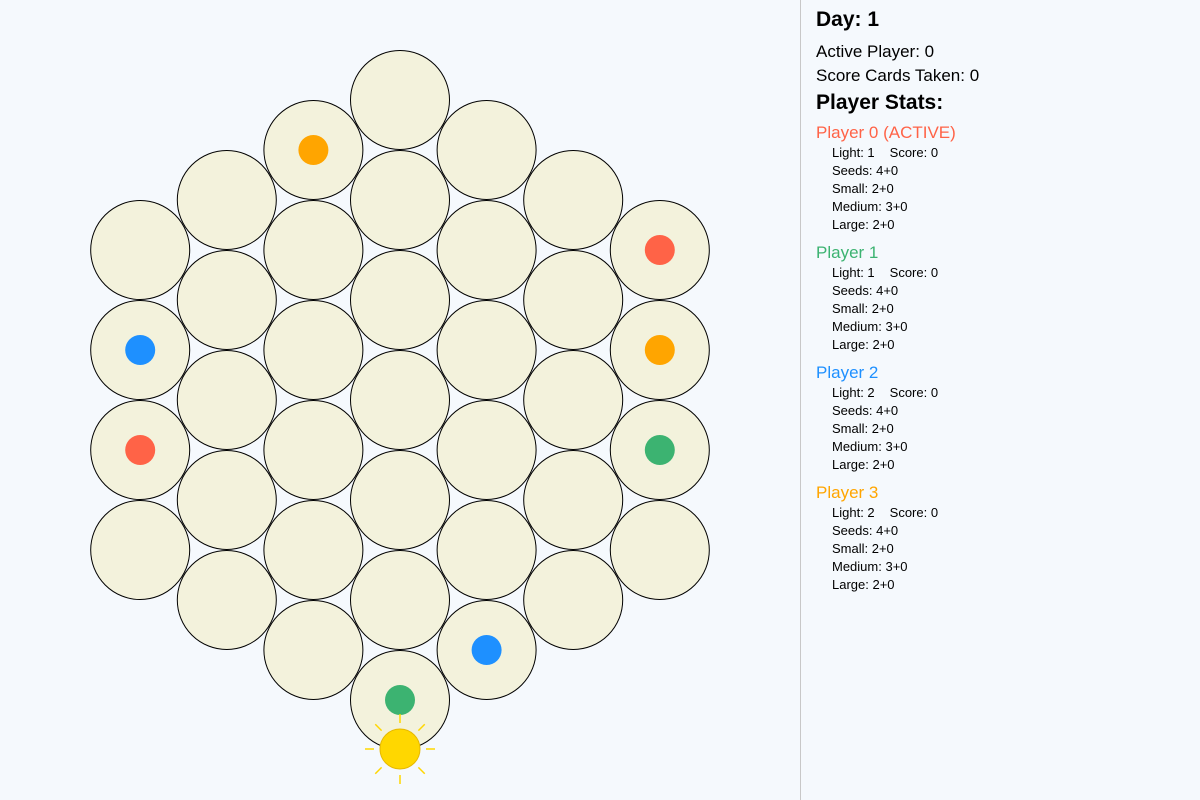 Image resolution: width=1200 pixels, height=800 pixels. I want to click on active-player-text: Active Player: 0, so click(875, 51).